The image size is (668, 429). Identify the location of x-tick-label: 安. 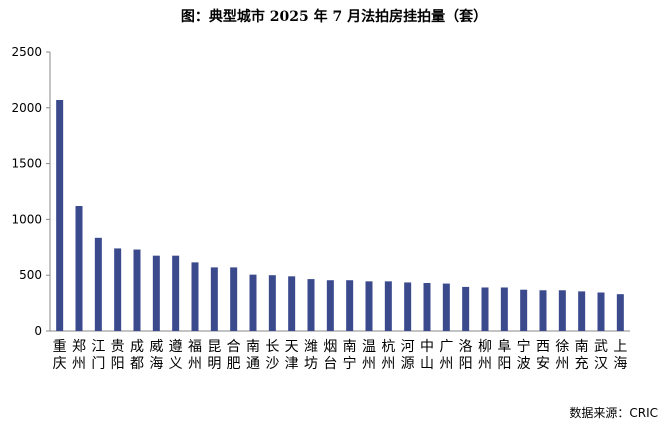
(543, 364).